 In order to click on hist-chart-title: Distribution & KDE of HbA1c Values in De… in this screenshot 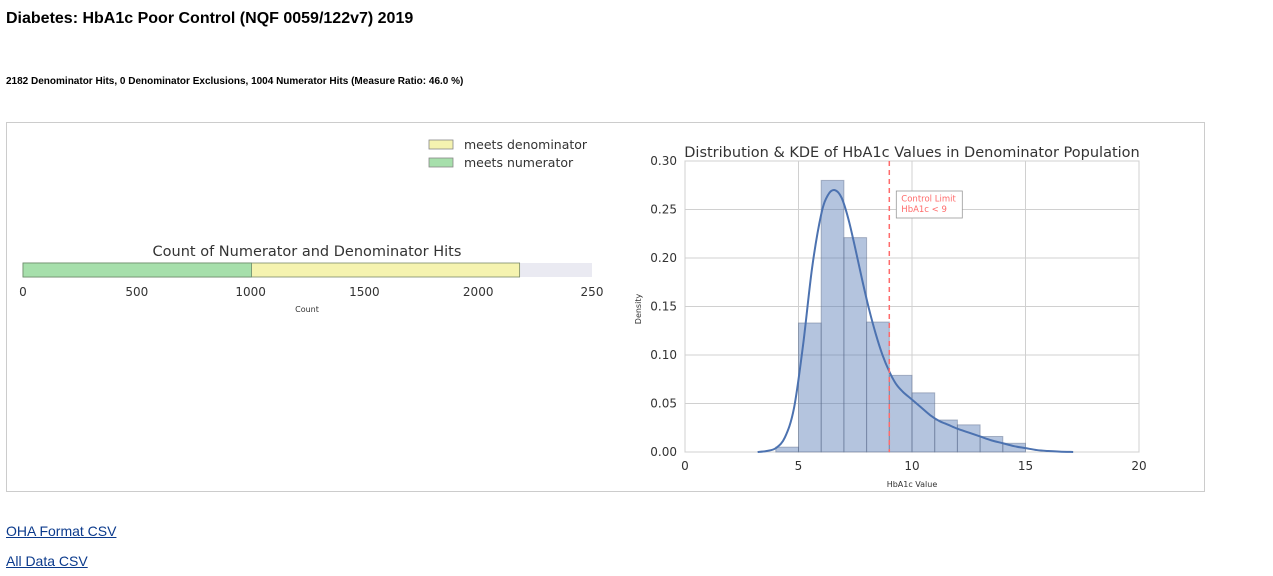, I will do `click(911, 153)`.